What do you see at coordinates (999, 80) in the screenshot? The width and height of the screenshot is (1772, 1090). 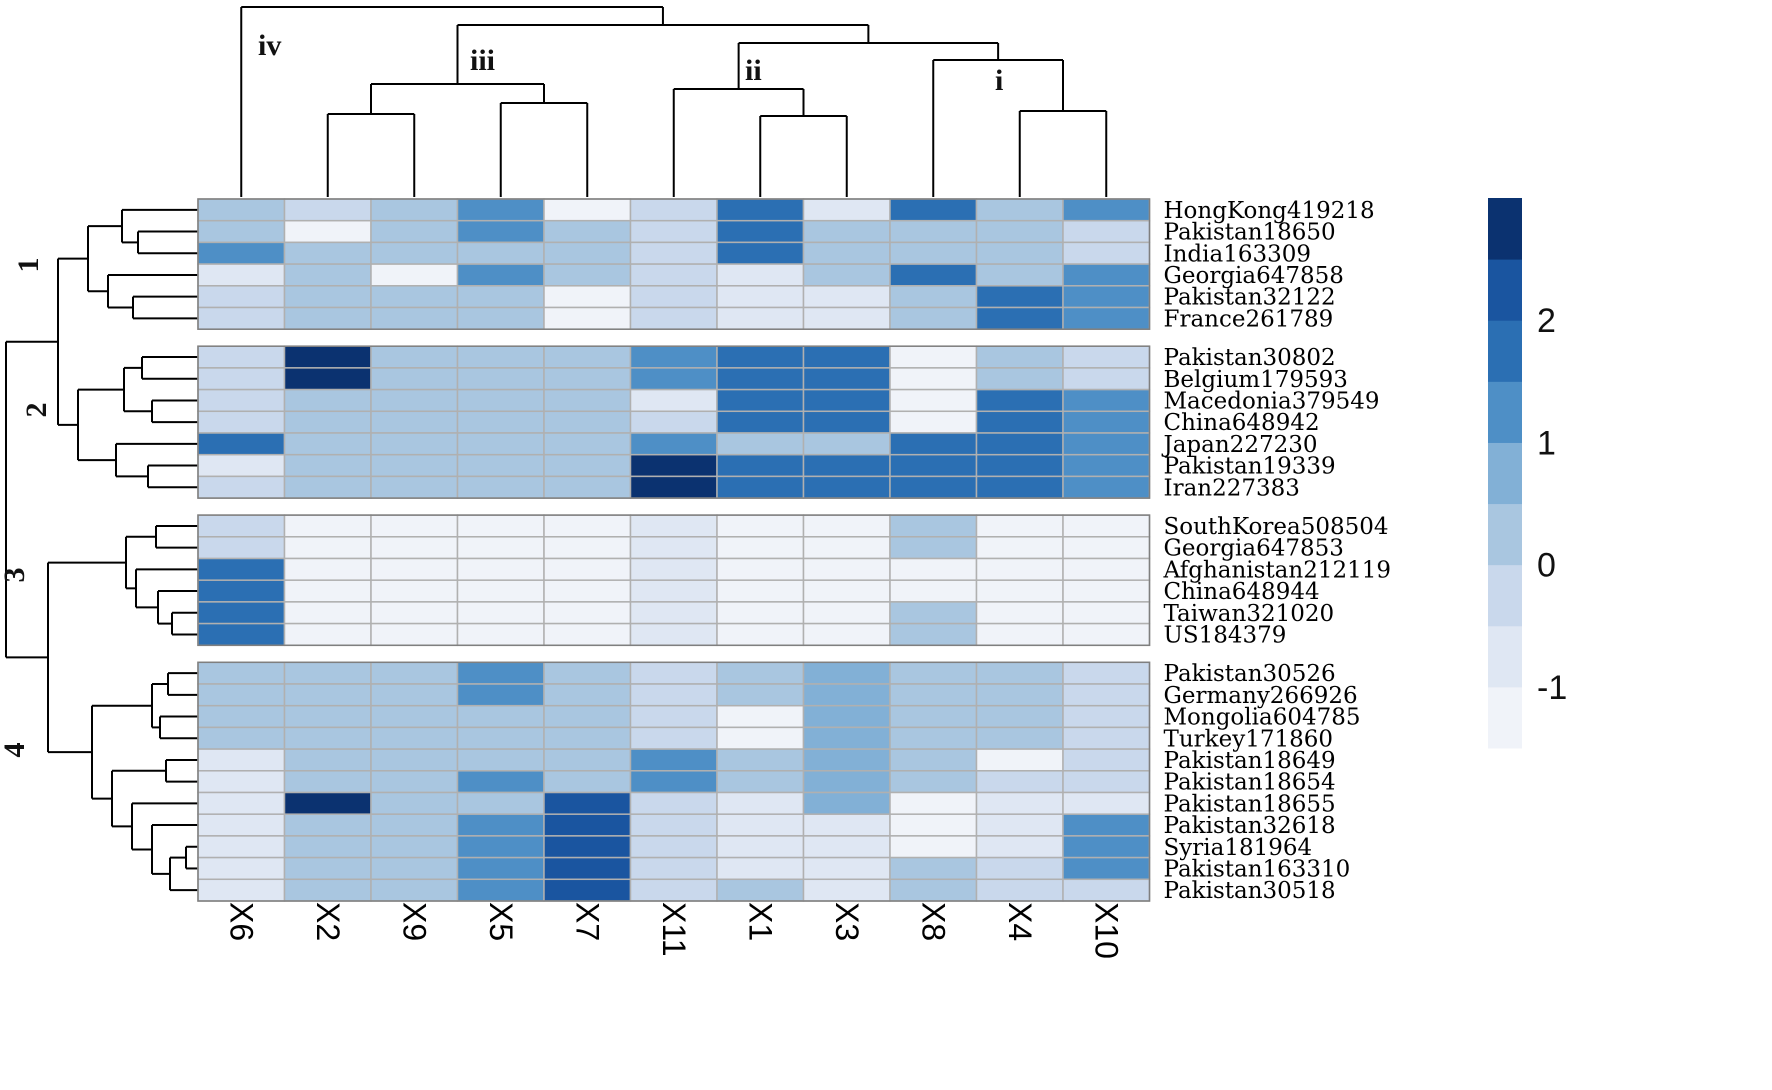 I see `column-cluster-label: i` at bounding box center [999, 80].